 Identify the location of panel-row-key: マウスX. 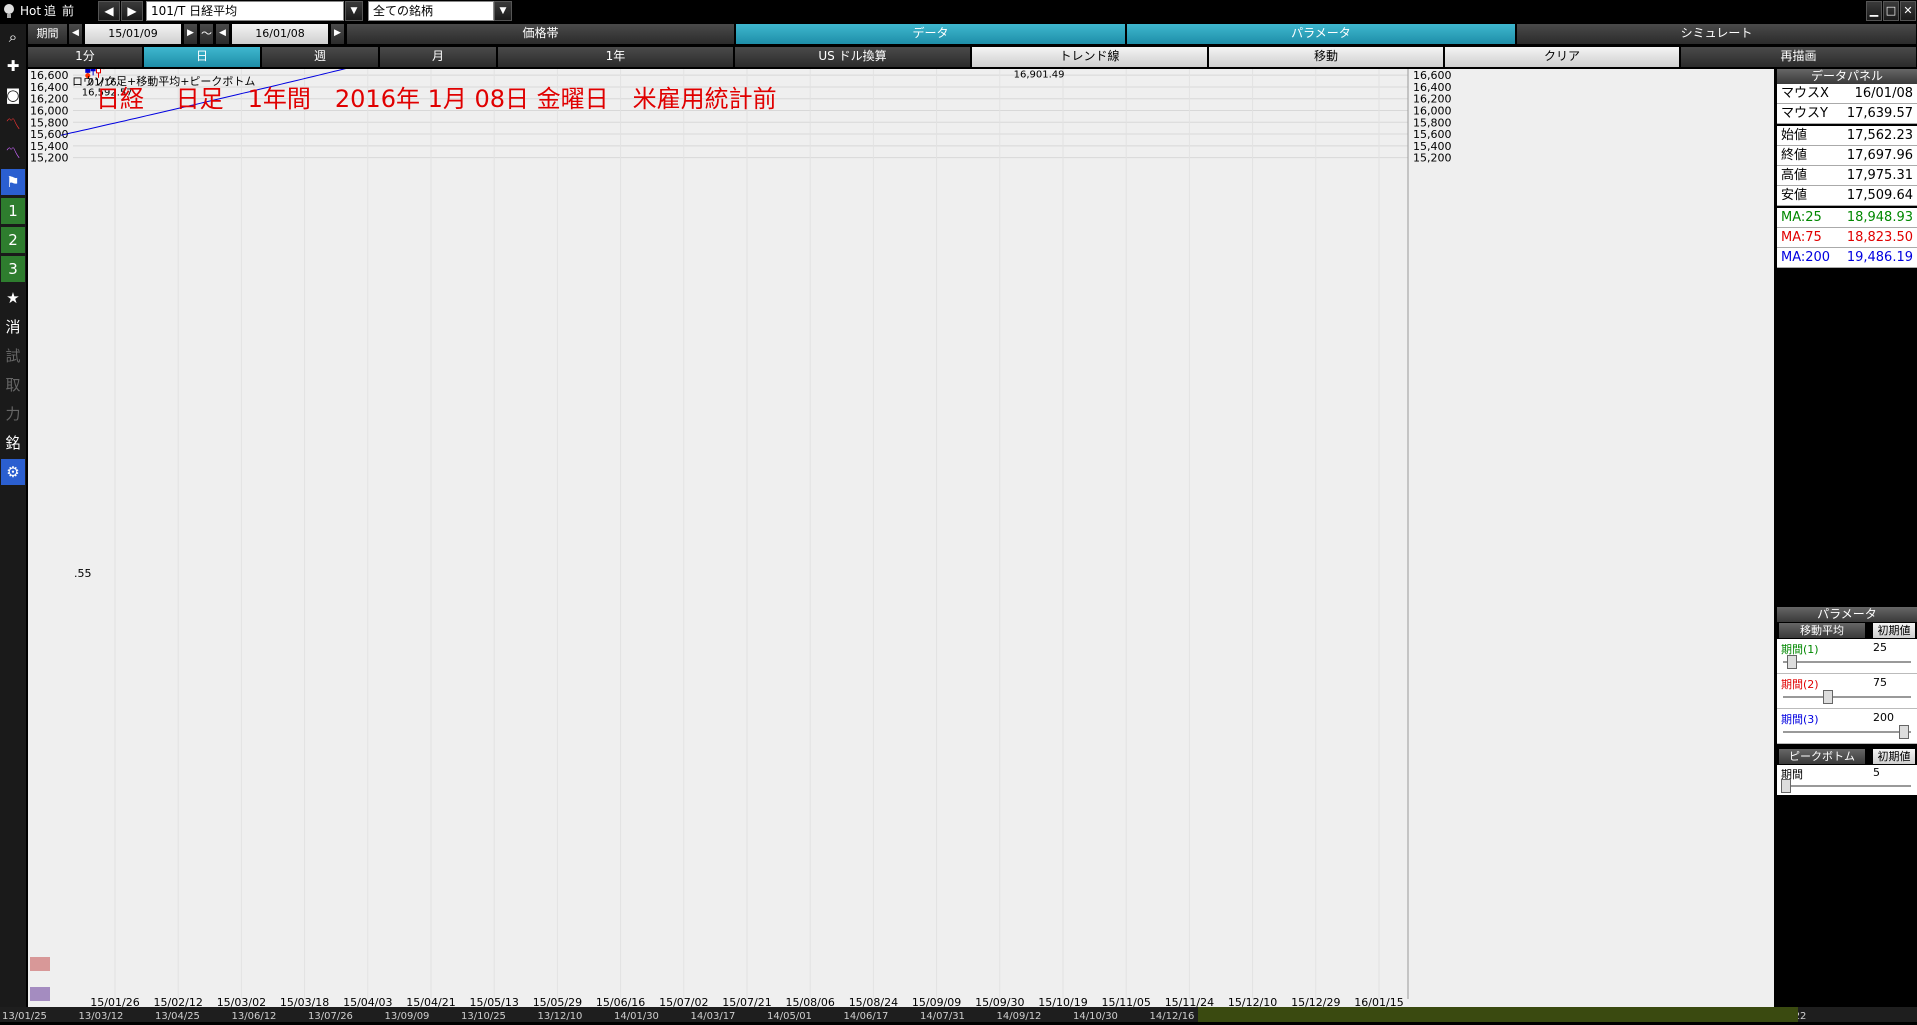
(1805, 93).